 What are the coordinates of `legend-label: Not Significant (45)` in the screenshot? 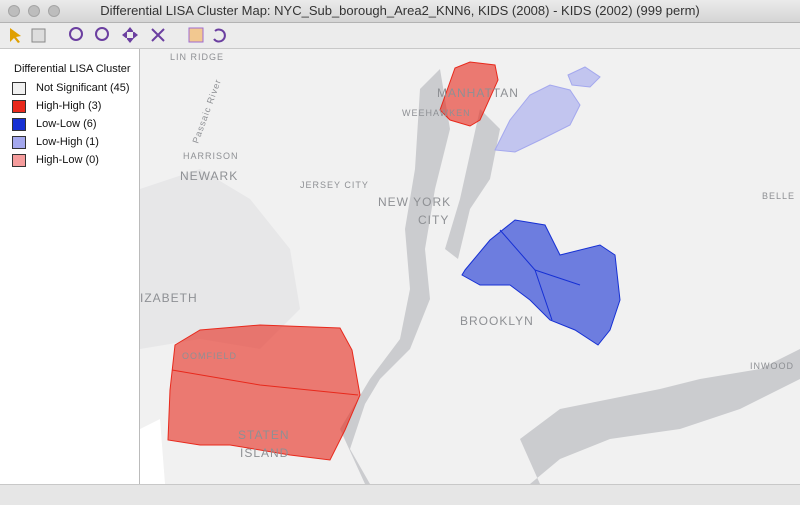 It's located at (83, 88).